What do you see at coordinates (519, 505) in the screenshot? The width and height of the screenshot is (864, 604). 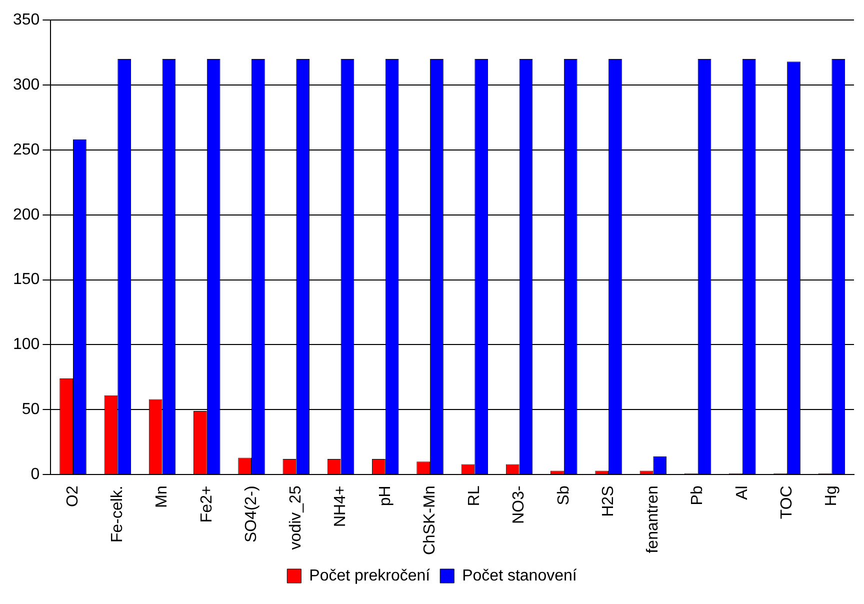 I see `x-tick-label: NO3-` at bounding box center [519, 505].